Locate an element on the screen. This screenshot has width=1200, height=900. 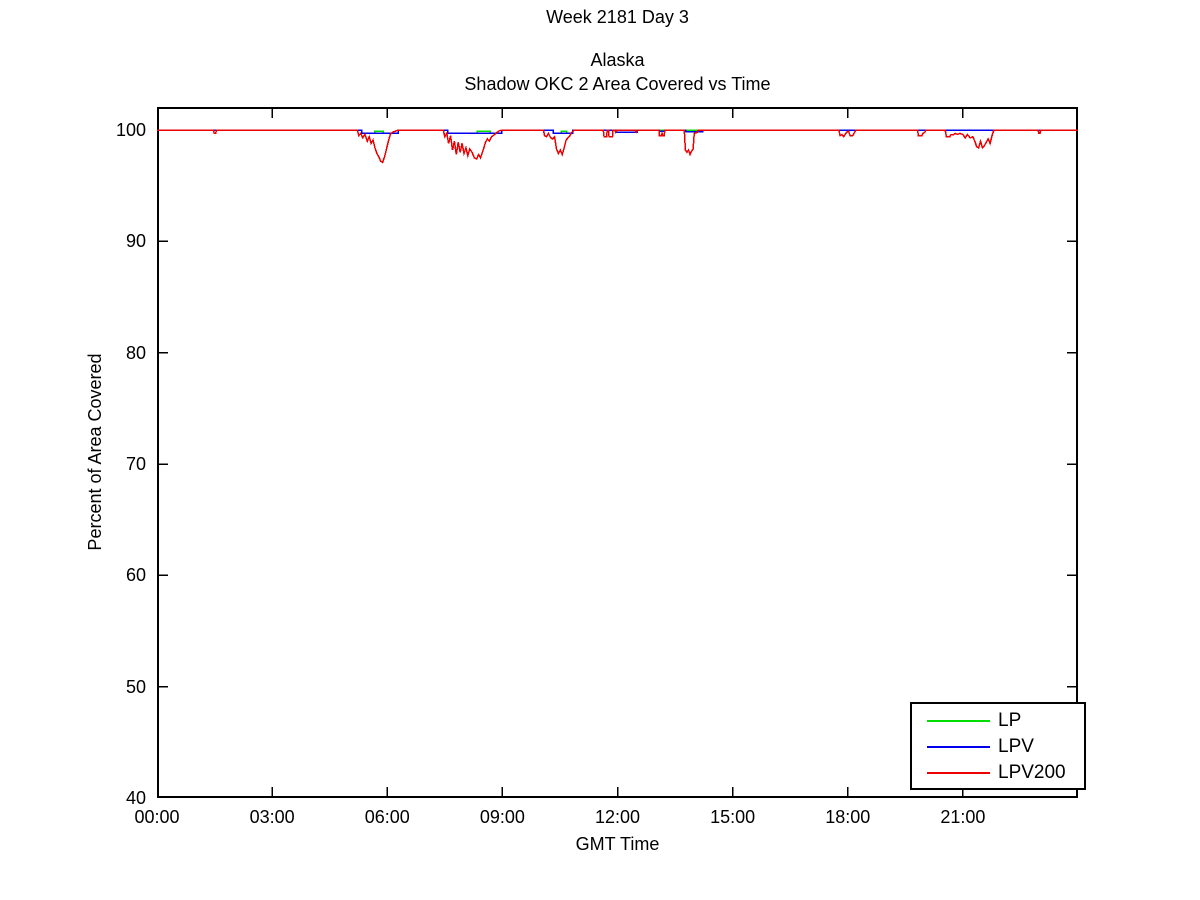
x-tick-label-1500: 15:00 is located at coordinates (733, 817).